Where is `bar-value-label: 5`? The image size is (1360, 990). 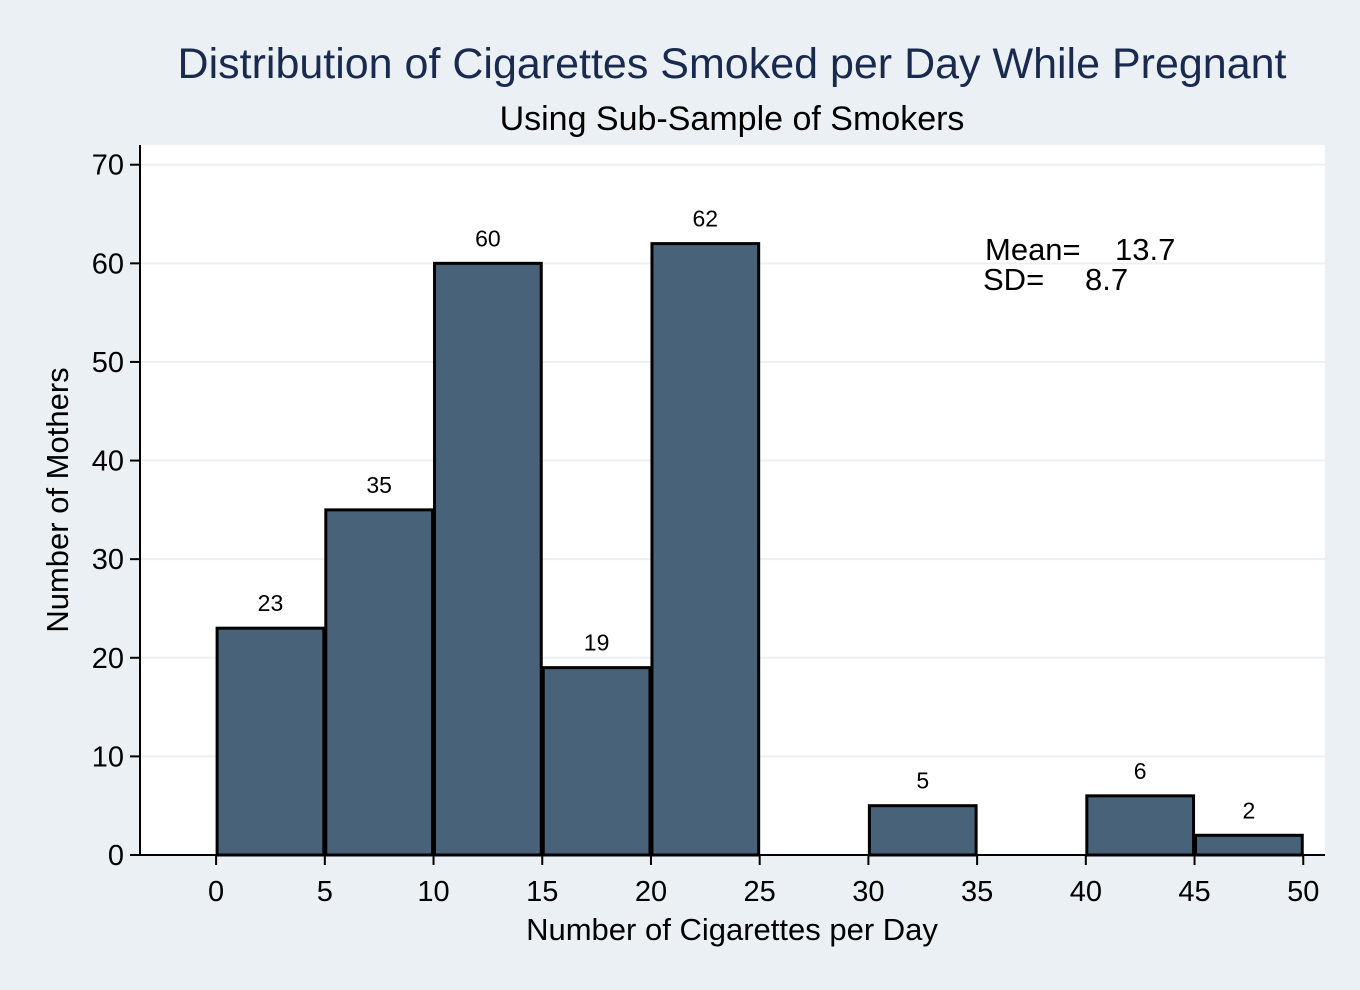 bar-value-label: 5 is located at coordinates (922, 781).